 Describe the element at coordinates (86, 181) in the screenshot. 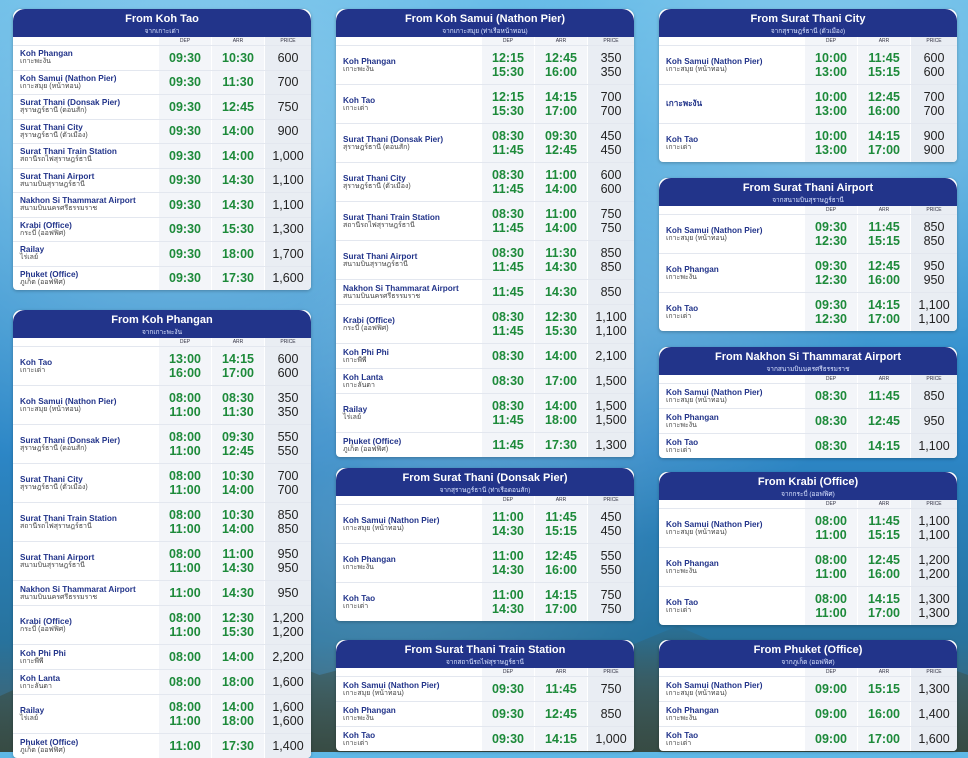

I see `destination-cell: Surat Thani Airport สนามบินสุราษฎร์ธานี` at that location.